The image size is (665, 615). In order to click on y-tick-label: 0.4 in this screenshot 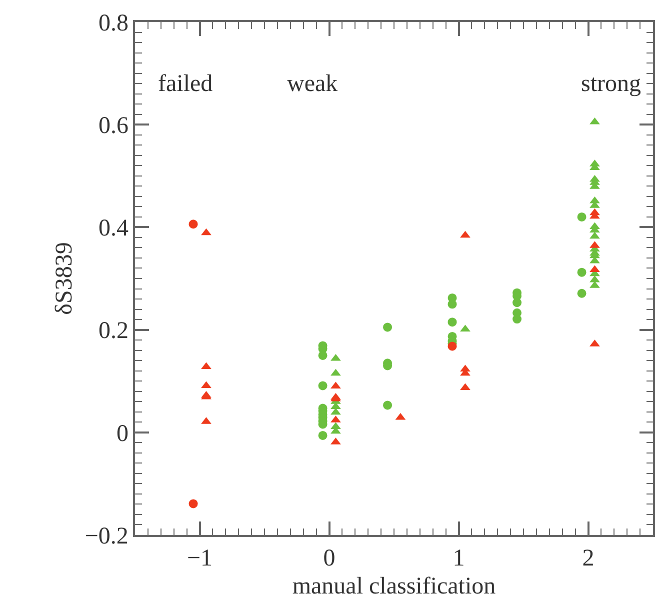, I will do `click(113, 229)`.